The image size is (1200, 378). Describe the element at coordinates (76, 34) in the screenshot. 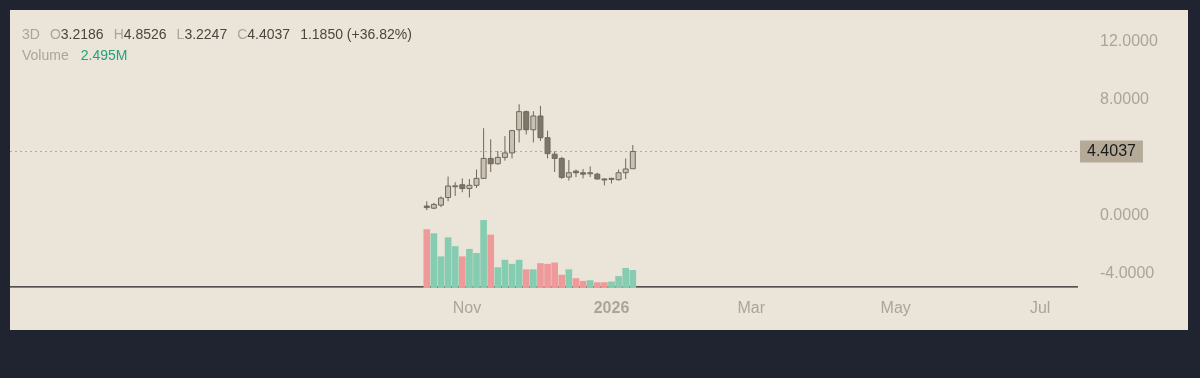

I see `annotation: O3.2186` at that location.